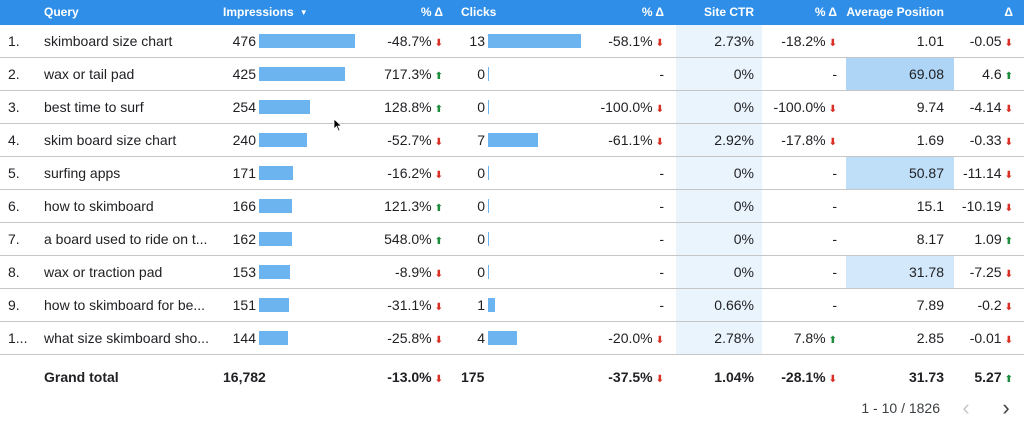 The width and height of the screenshot is (1024, 422). Describe the element at coordinates (895, 12) in the screenshot. I see `header-average-position: Average Position` at that location.